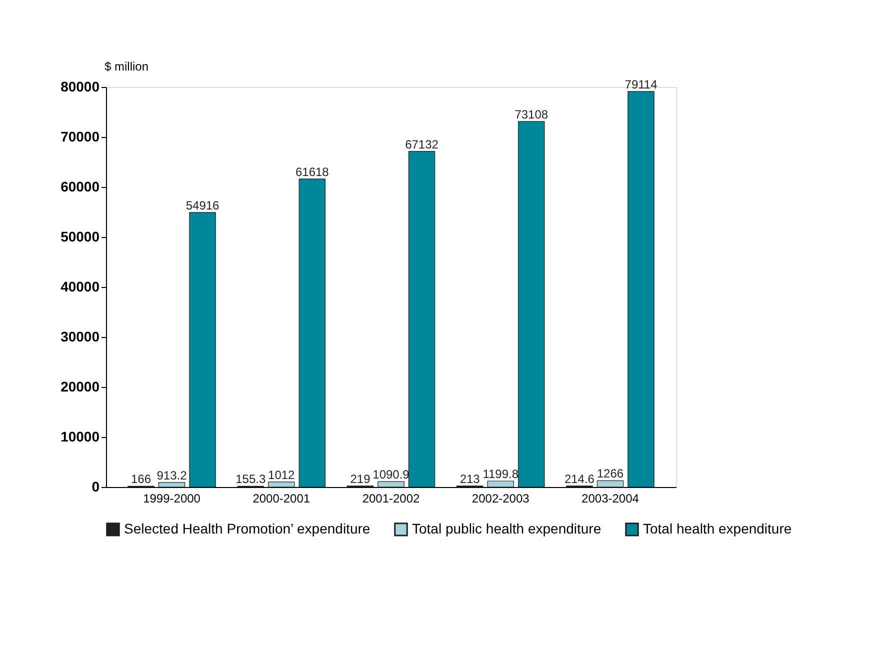 This screenshot has height=650, width=881. Describe the element at coordinates (141, 479) in the screenshot. I see `data-label: 166` at that location.